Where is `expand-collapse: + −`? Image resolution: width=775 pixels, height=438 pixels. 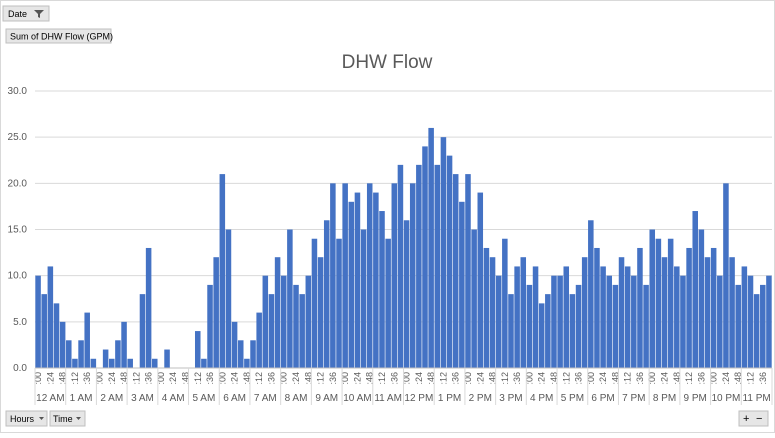 expand-collapse: + − is located at coordinates (753, 418).